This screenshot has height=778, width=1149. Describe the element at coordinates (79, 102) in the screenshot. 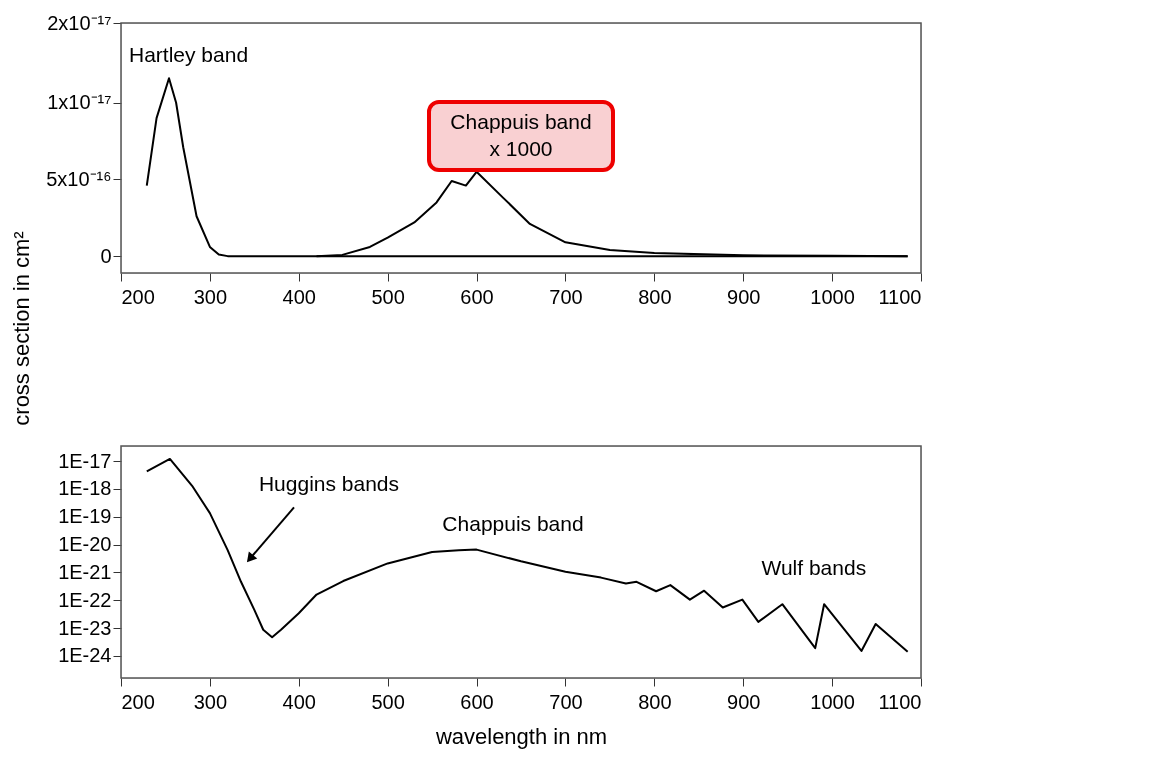

I see `y-tick-label: 1x10⁻¹⁷` at that location.